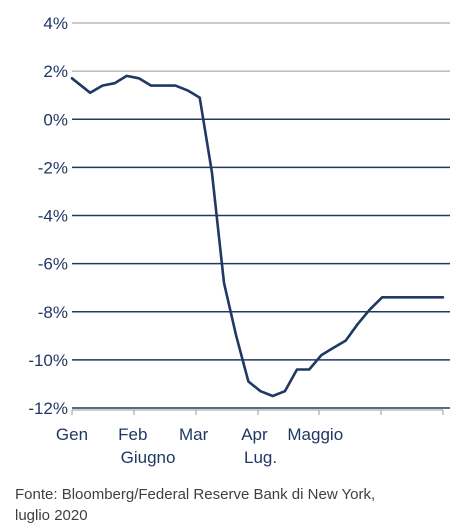 The width and height of the screenshot is (473, 532). What do you see at coordinates (48, 408) in the screenshot?
I see `y-tick-label: -12%` at bounding box center [48, 408].